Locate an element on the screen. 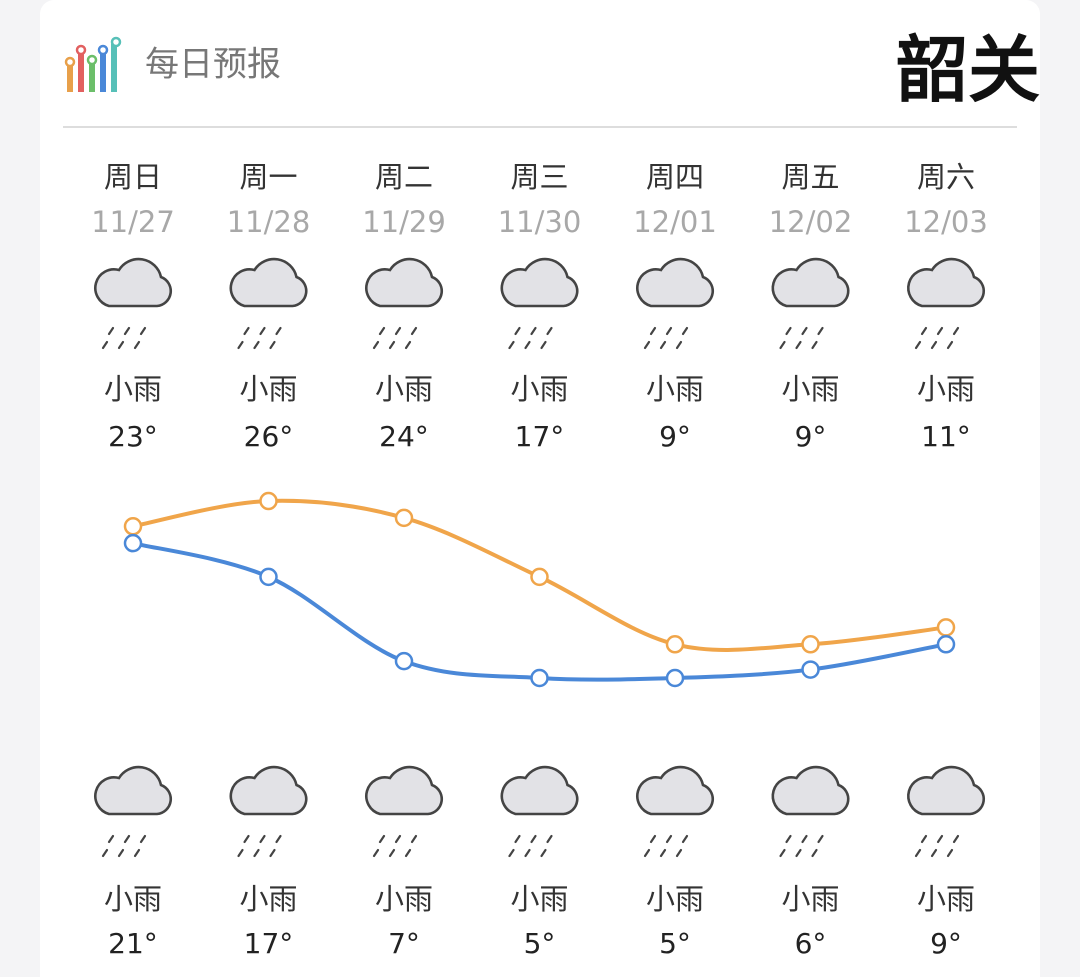 The image size is (1080, 977). high-temp: 23° is located at coordinates (133, 436).